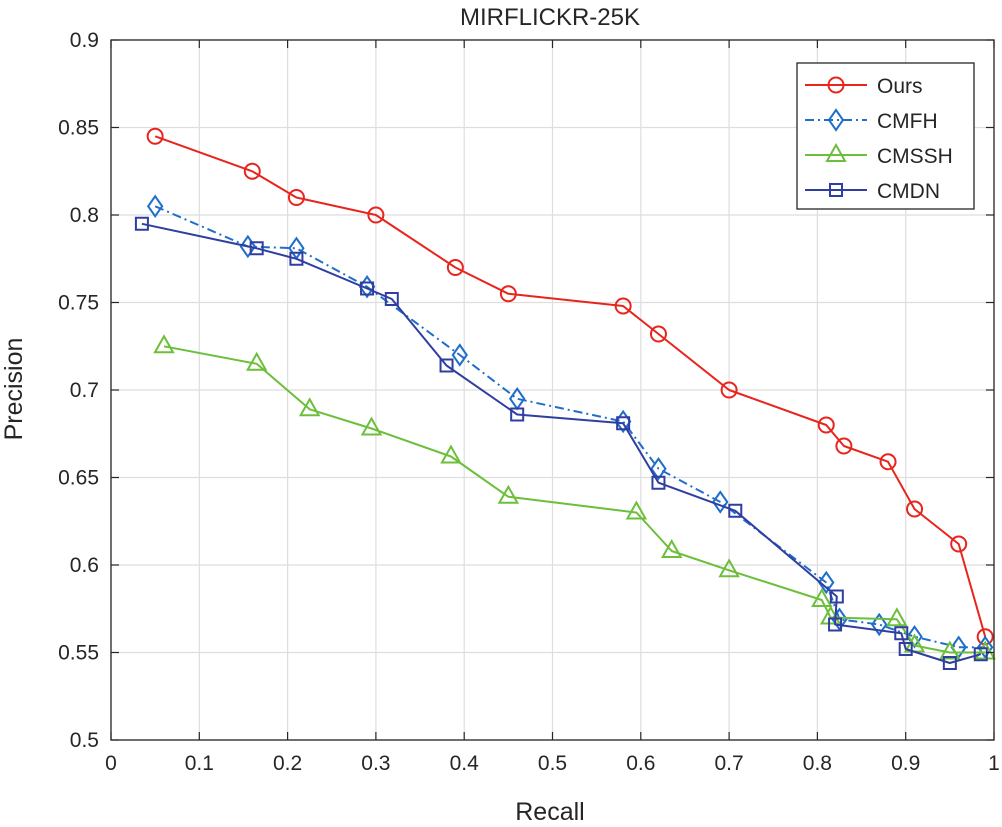 The width and height of the screenshot is (1002, 827). Describe the element at coordinates (728, 763) in the screenshot. I see `x-tick-label: 0.7` at that location.